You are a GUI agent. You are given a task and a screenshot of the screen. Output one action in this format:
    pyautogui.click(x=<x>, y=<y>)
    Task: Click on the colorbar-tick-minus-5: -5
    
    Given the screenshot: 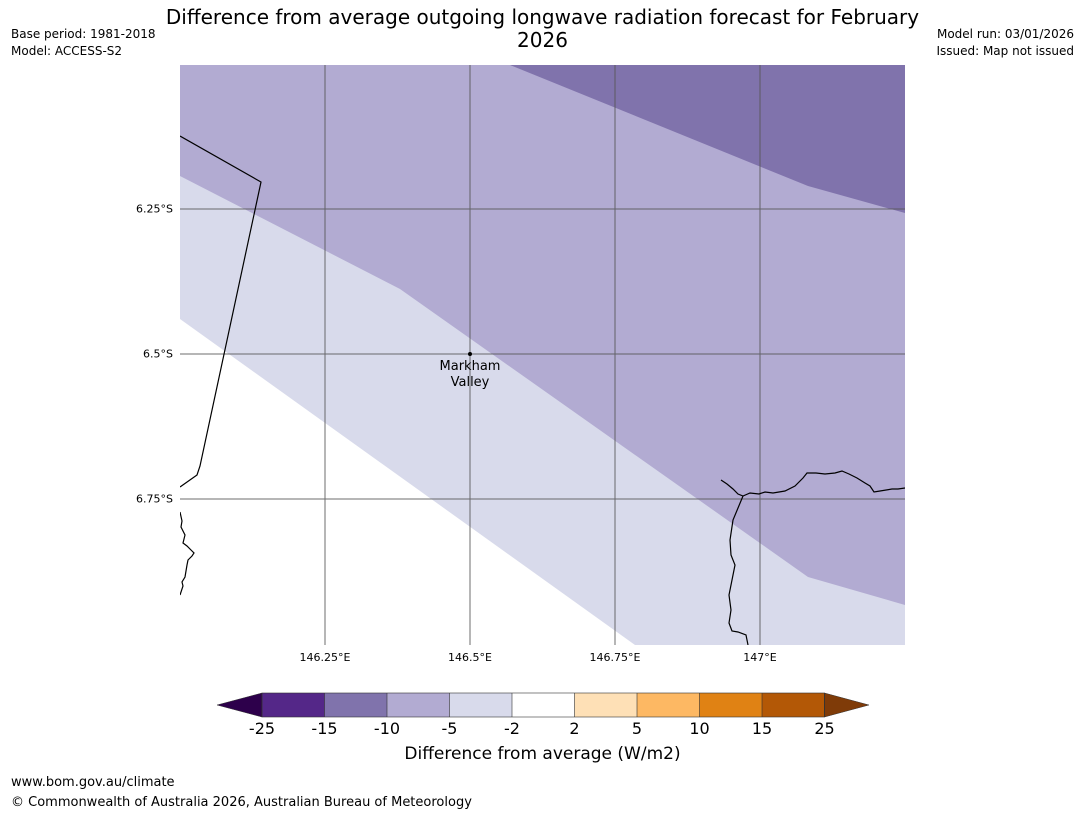 What is the action you would take?
    pyautogui.click(x=449, y=728)
    